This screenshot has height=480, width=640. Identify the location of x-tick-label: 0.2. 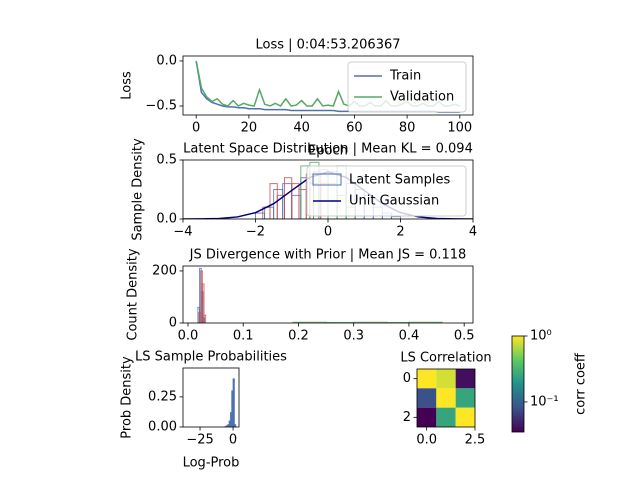
(298, 336).